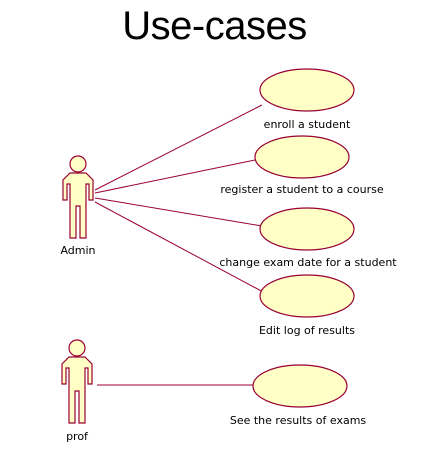 This screenshot has width=429, height=451. What do you see at coordinates (298, 420) in the screenshot?
I see `use-case-label: See the results of exams` at bounding box center [298, 420].